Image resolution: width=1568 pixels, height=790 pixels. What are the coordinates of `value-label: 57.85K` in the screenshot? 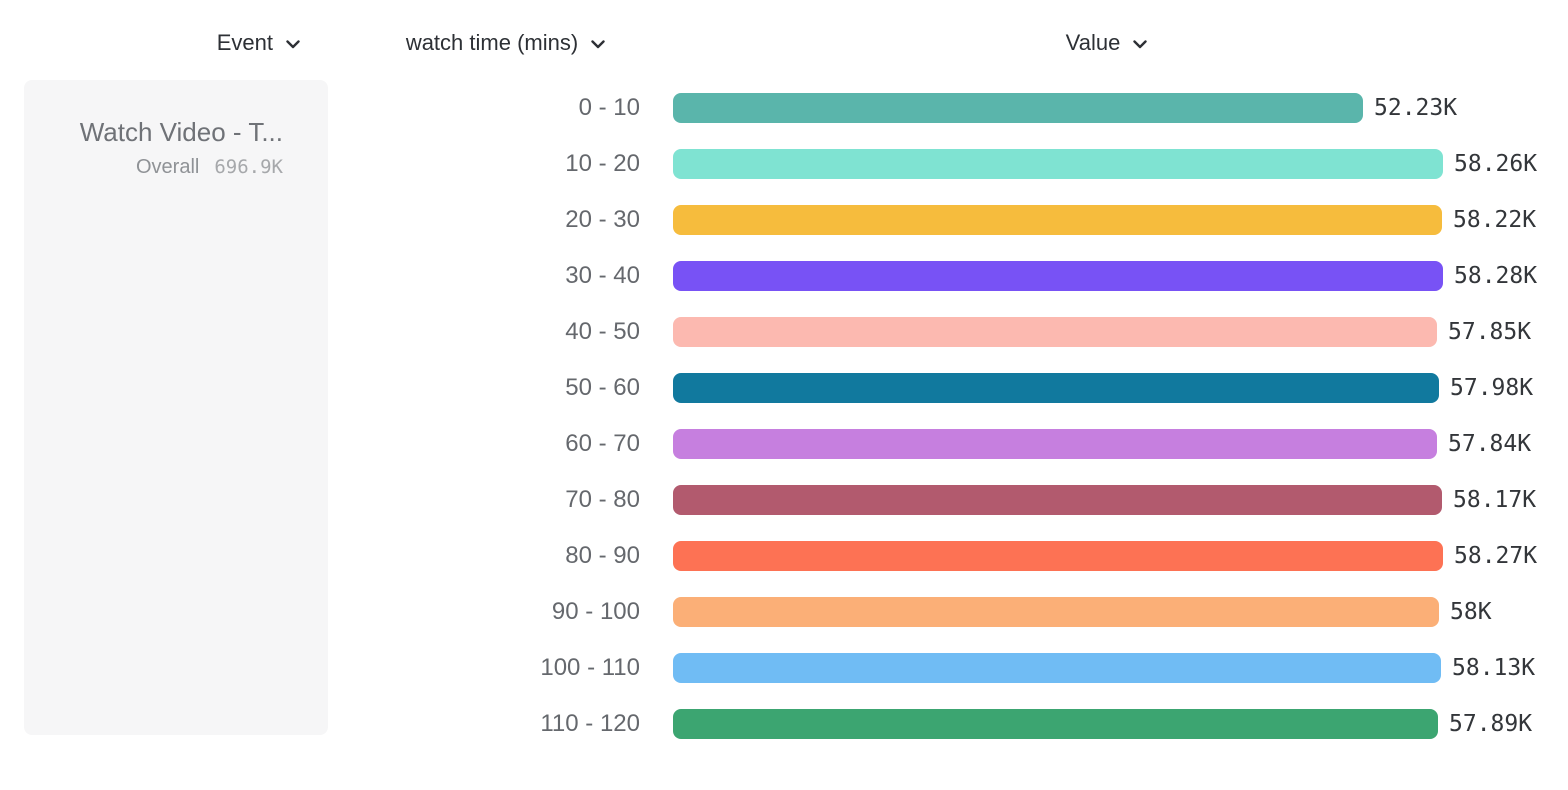 It's located at (1490, 332).